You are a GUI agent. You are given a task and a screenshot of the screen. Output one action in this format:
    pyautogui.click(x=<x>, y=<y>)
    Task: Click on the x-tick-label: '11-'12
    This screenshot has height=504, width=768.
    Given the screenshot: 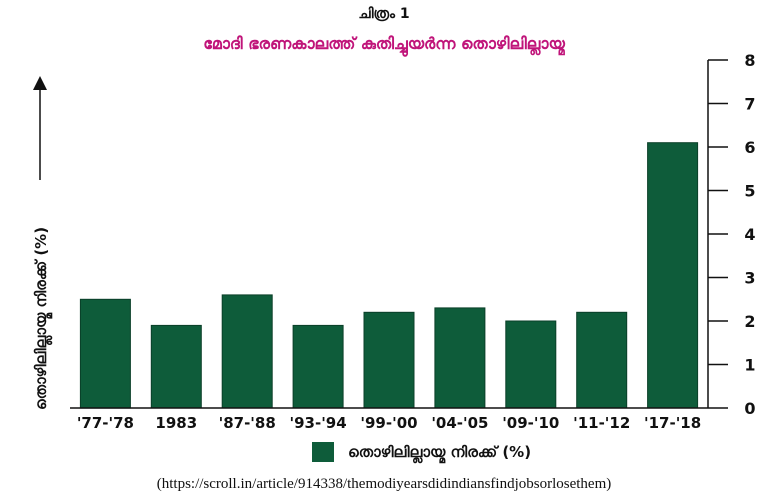 What is the action you would take?
    pyautogui.click(x=601, y=423)
    